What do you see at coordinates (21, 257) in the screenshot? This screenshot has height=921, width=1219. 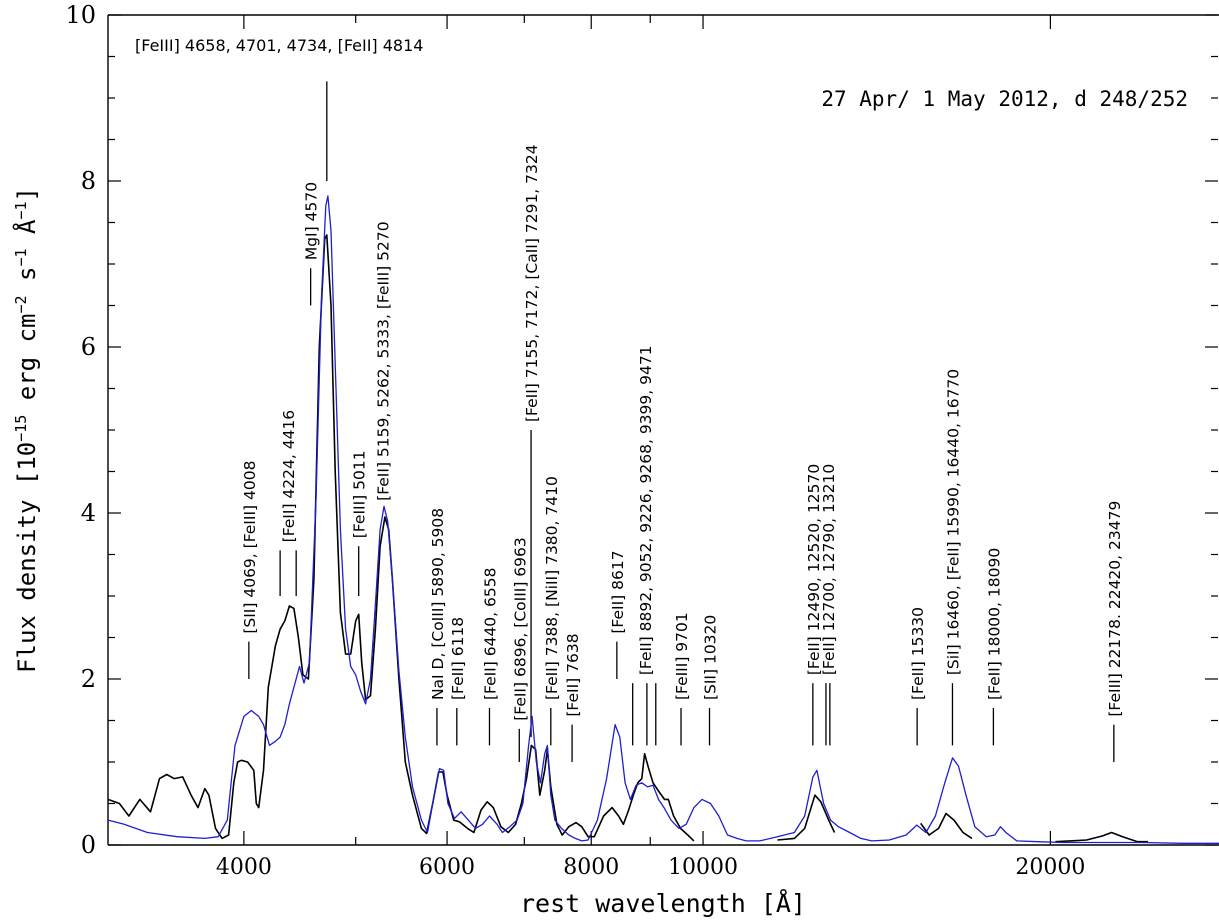 I see `y-label-exp3: −1` at bounding box center [21, 257].